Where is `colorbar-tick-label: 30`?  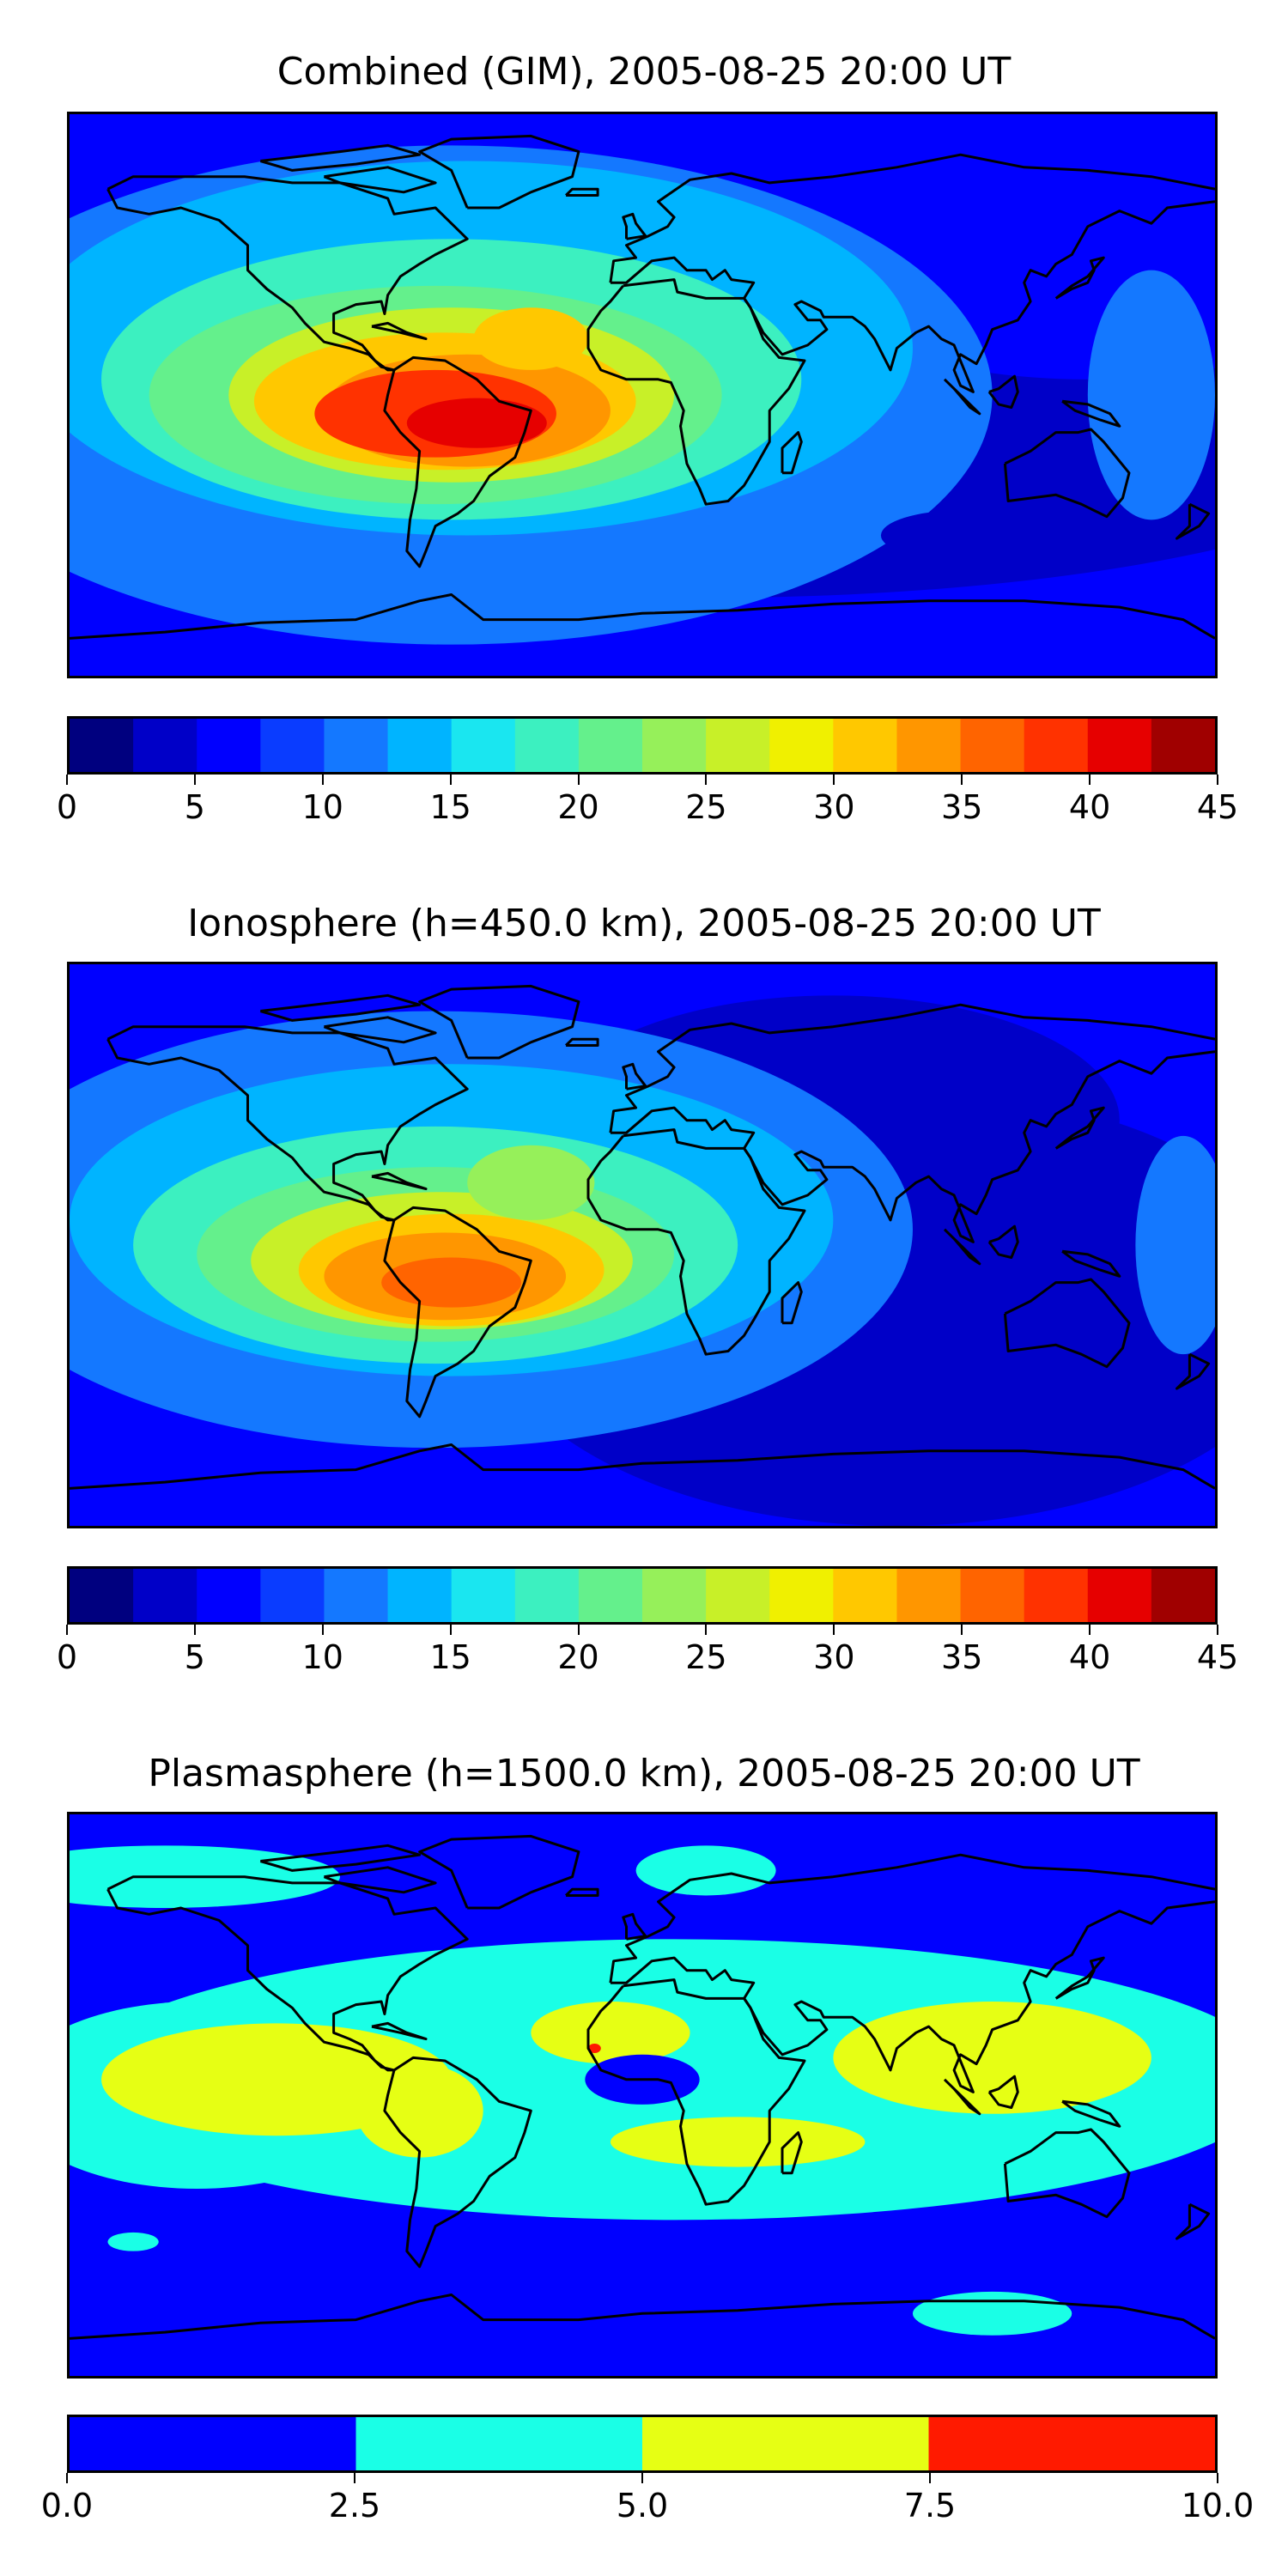 colorbar-tick-label: 30 is located at coordinates (834, 807).